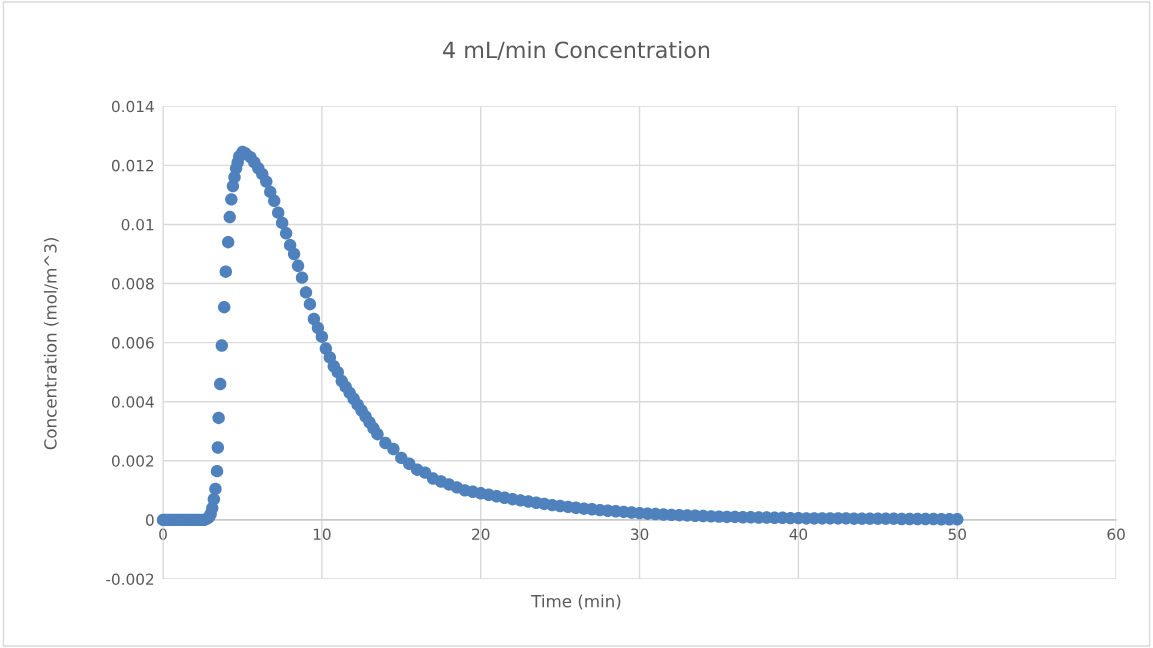 The image size is (1153, 648). I want to click on y-tick-label: 0.008, so click(132, 284).